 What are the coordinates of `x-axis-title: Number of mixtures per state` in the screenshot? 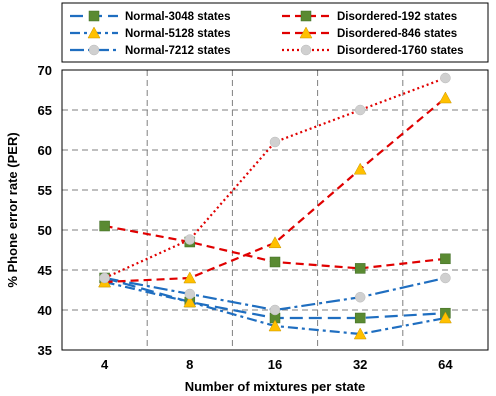 It's located at (275, 386).